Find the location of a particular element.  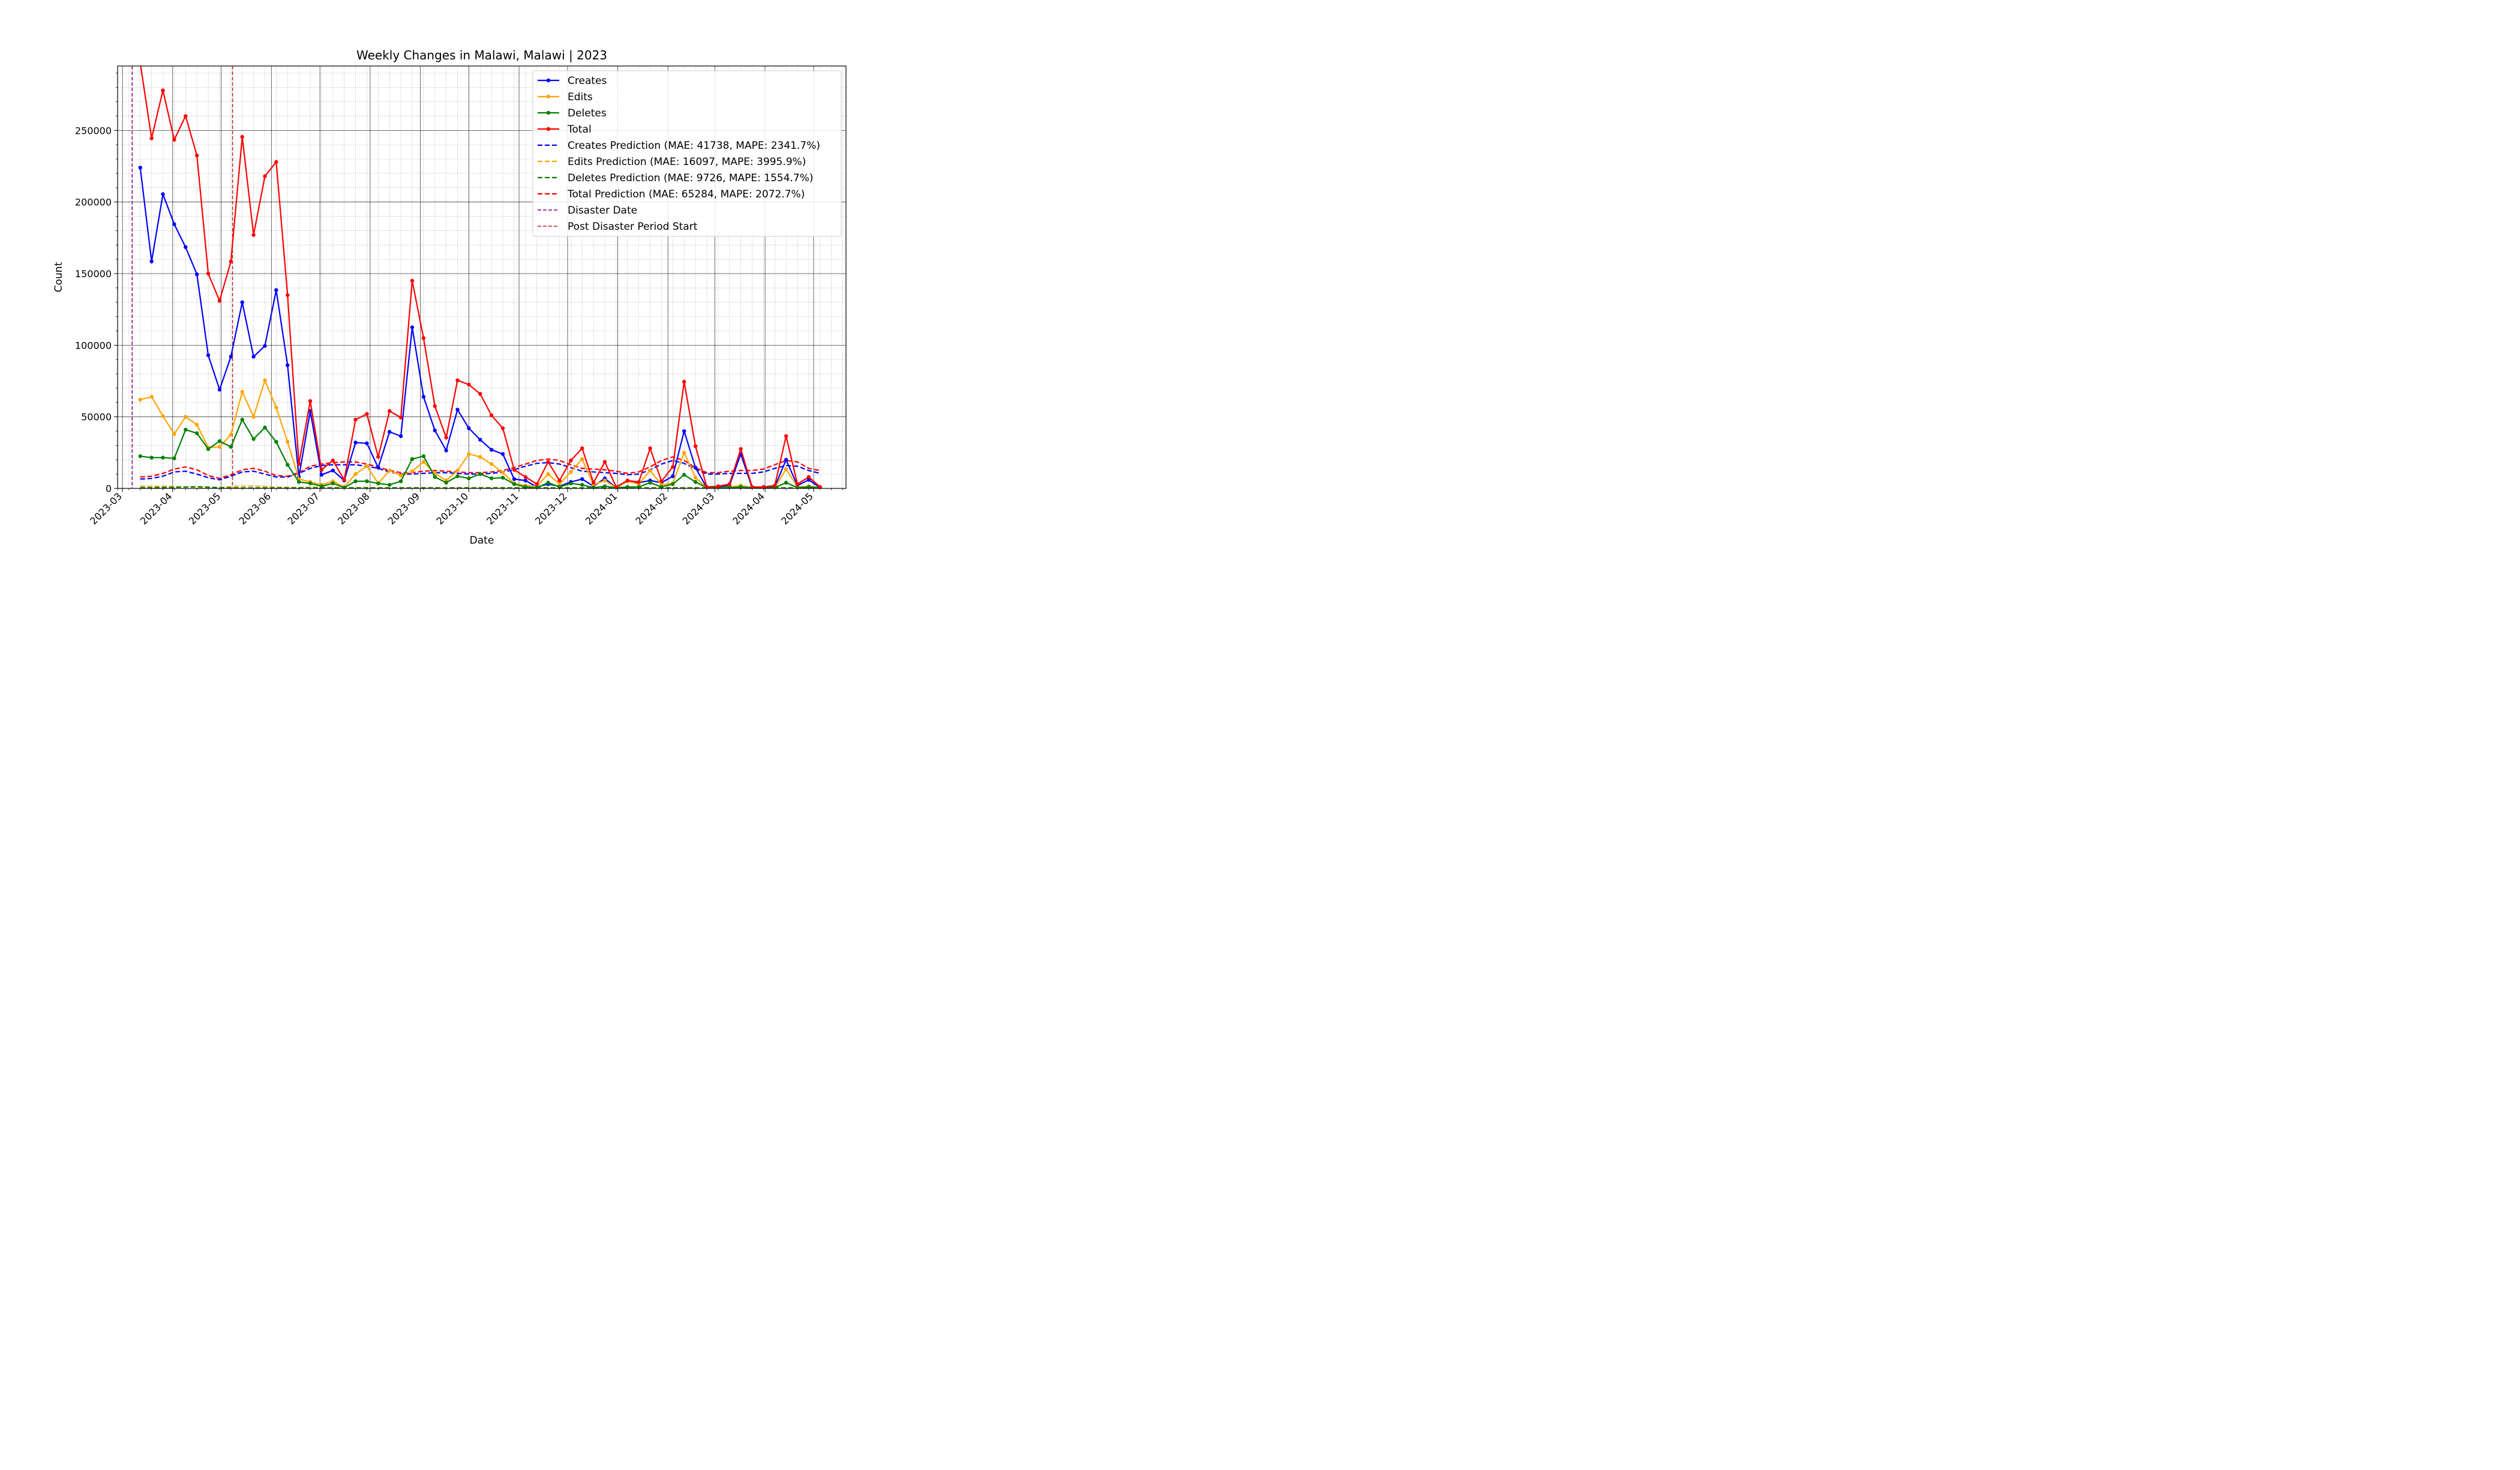

legend-marker-edits is located at coordinates (548, 96).